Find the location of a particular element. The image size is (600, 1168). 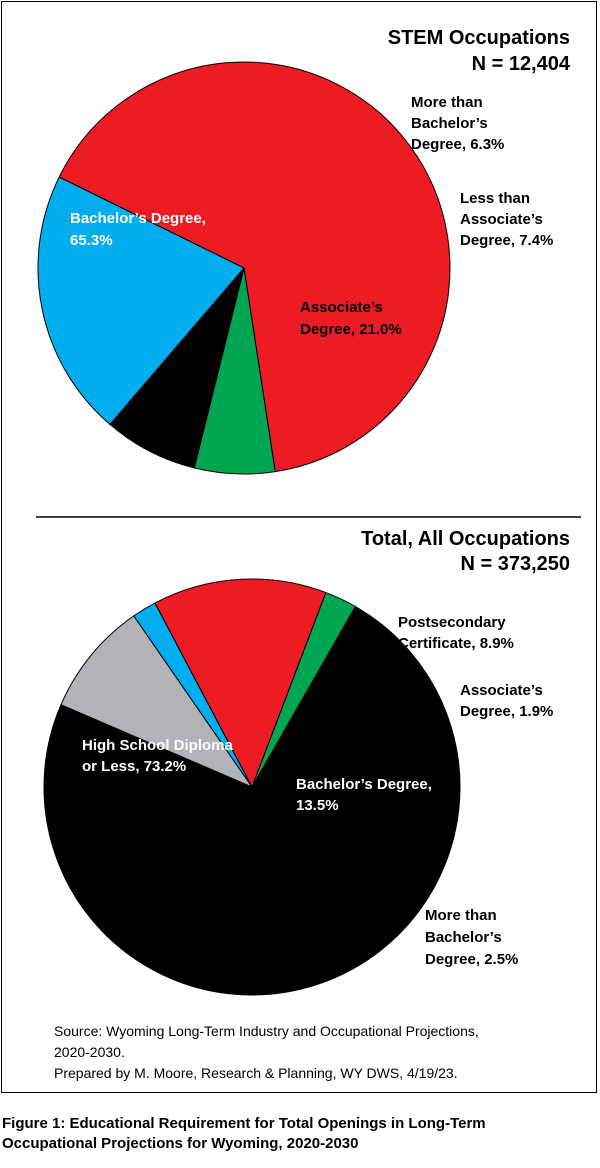

total-slice-bachelors is located at coordinates (240, 683).